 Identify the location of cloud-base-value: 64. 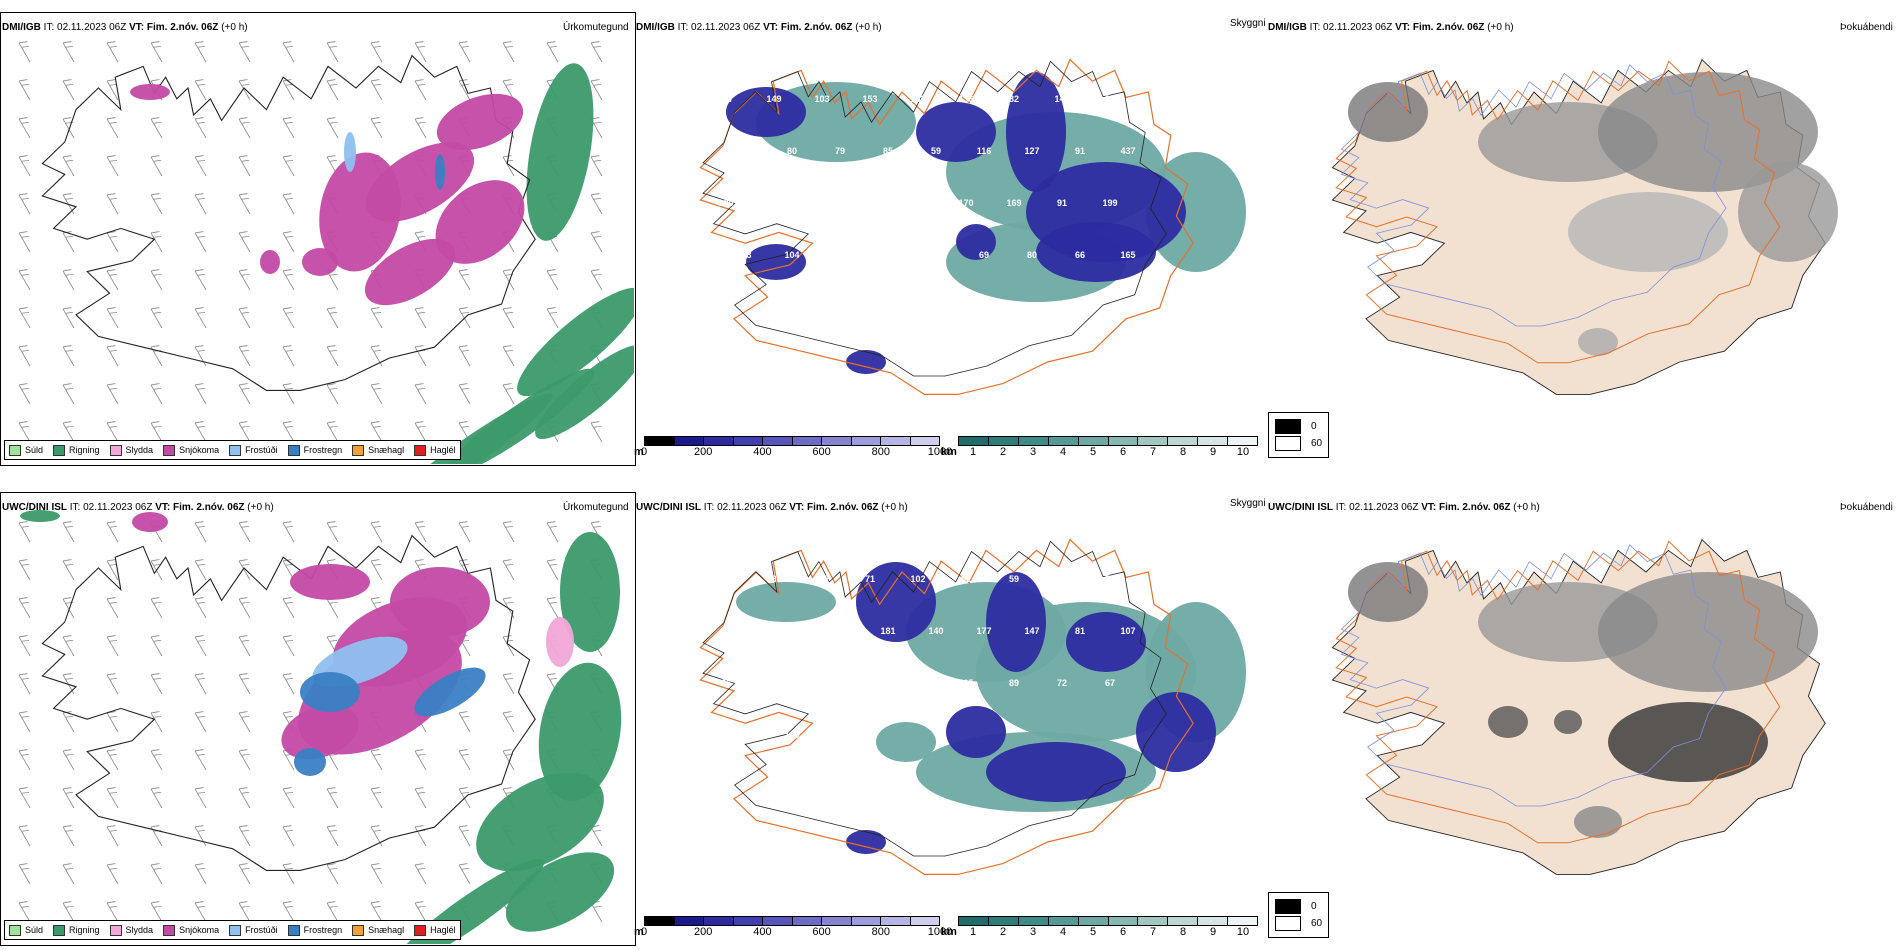
(774, 307).